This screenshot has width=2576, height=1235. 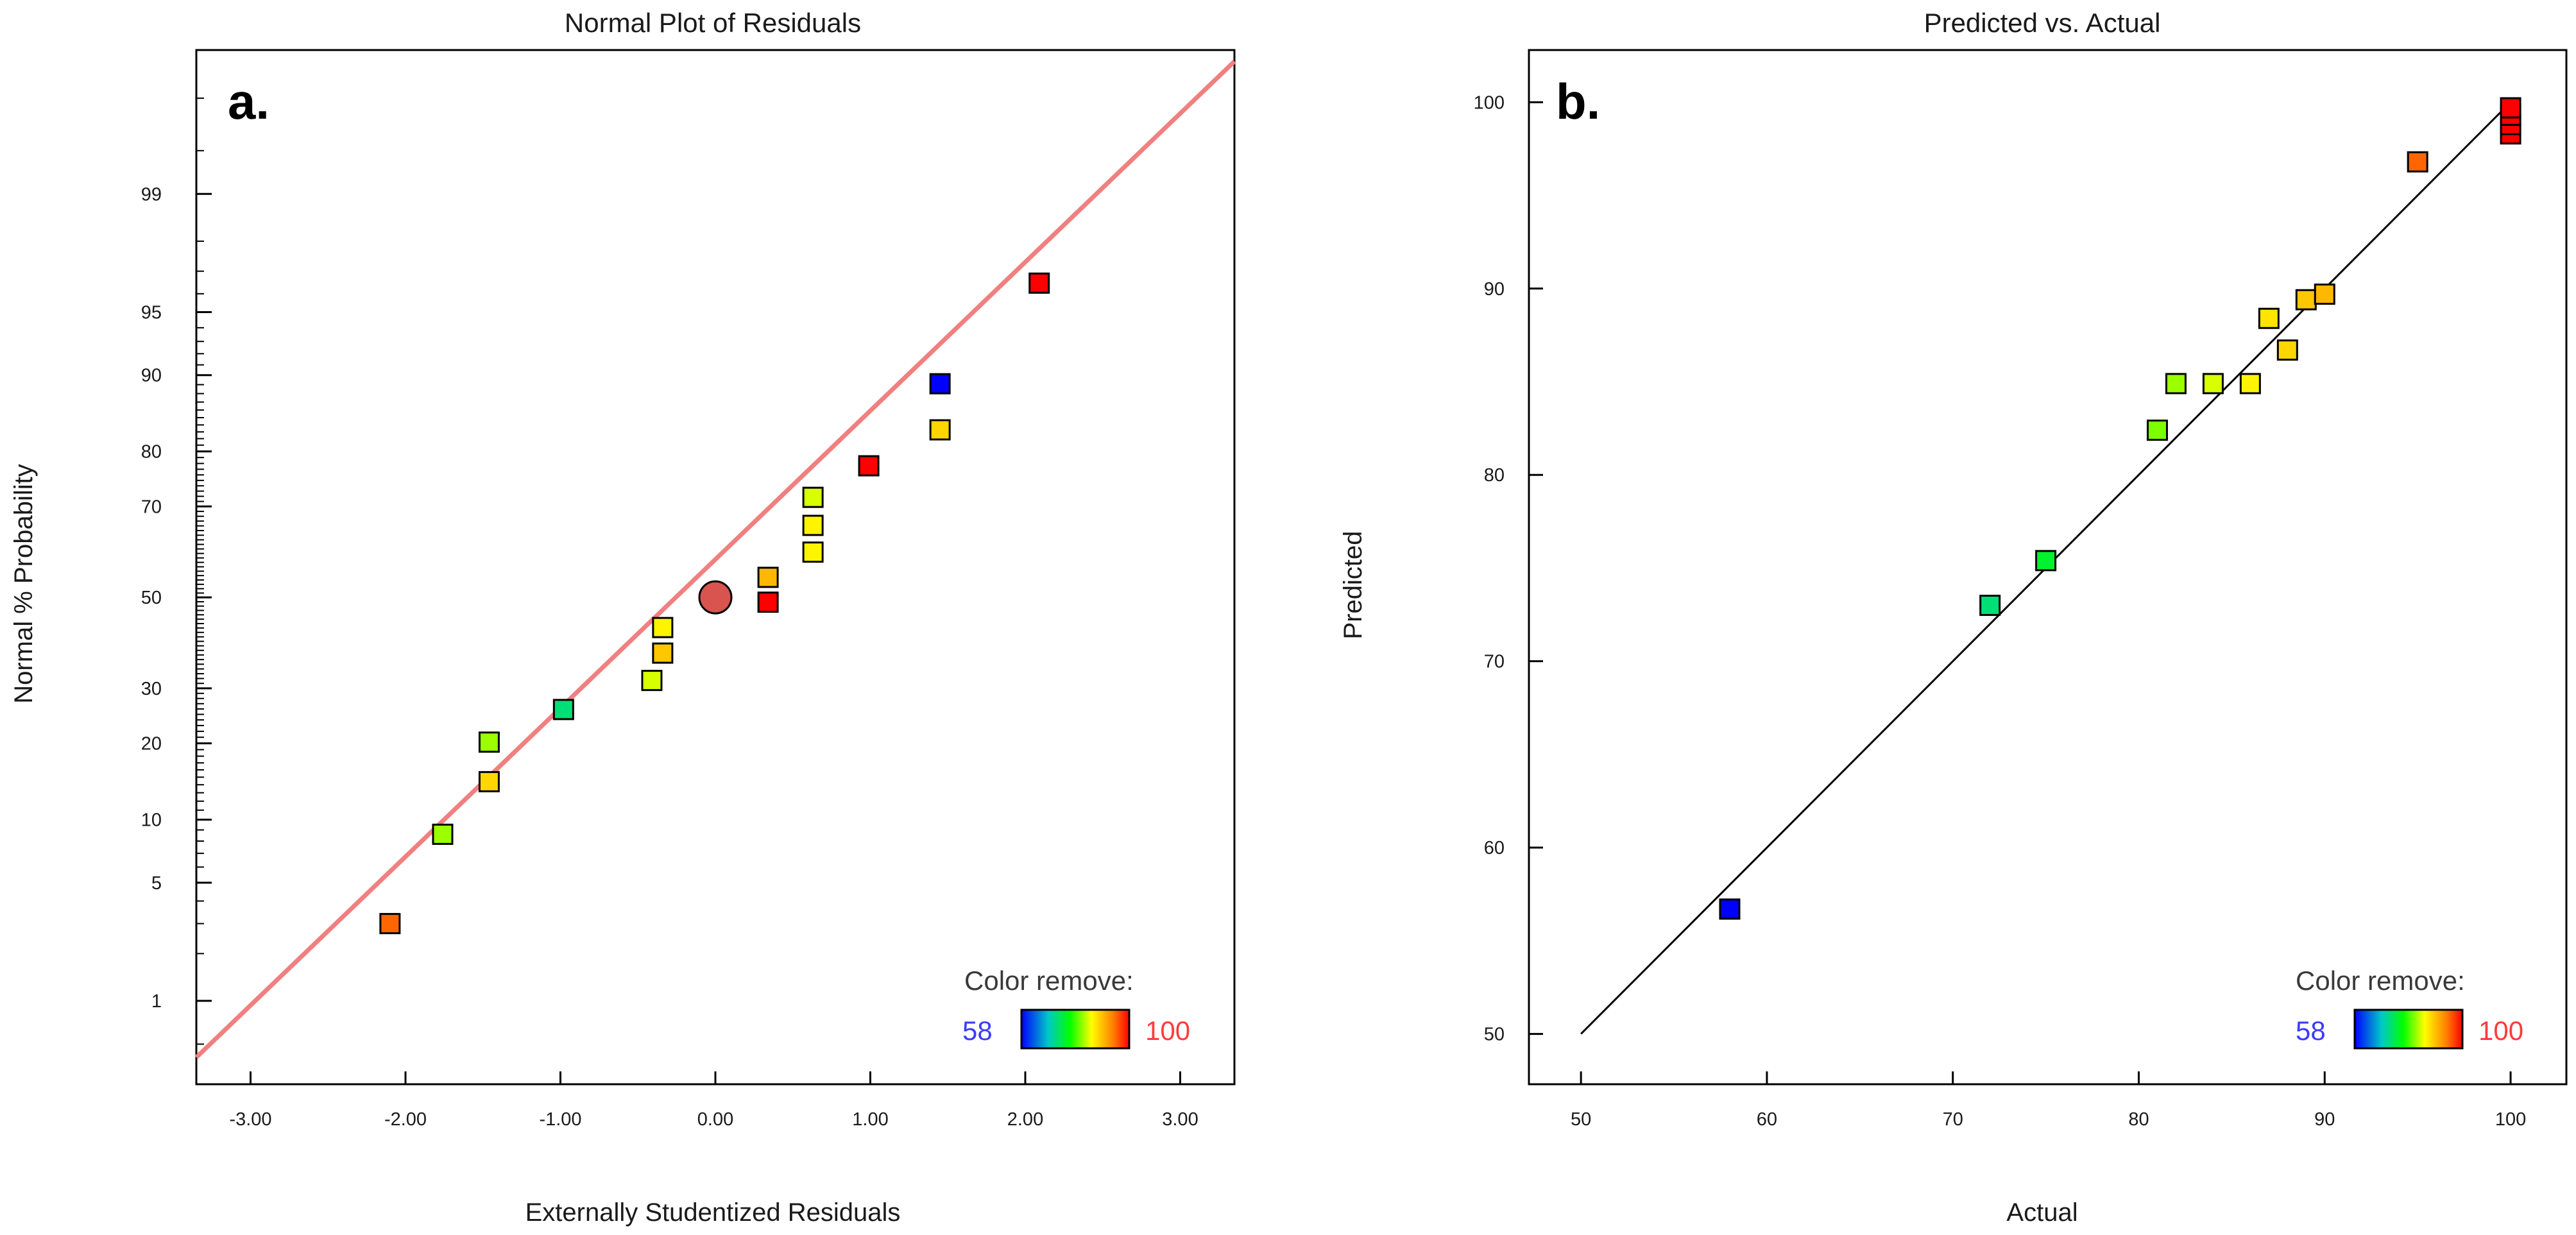 What do you see at coordinates (1508, 568) in the screenshot?
I see `chart-b-y-ticks: 50 60 70 80 90 100` at bounding box center [1508, 568].